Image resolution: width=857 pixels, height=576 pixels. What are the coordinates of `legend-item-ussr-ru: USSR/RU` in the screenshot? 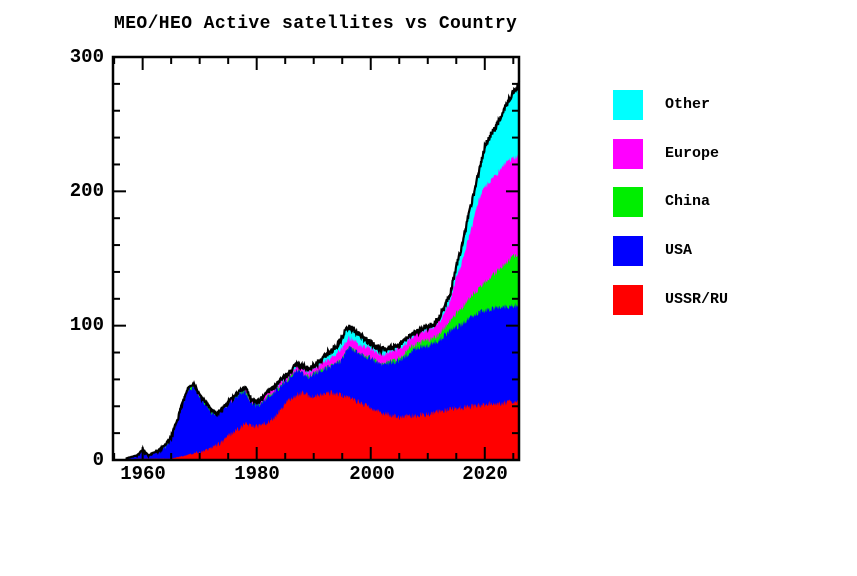 It's located at (723, 300).